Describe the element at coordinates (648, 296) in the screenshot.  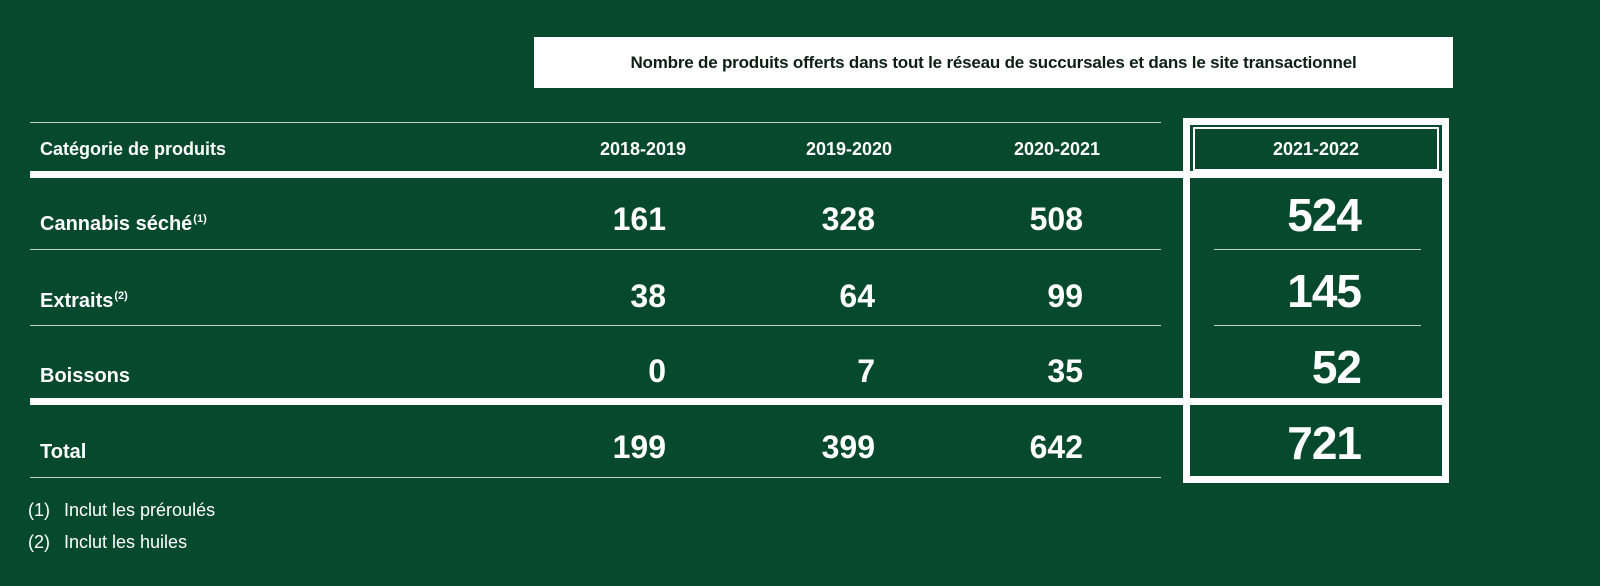
I see `table-cell: 38` at that location.